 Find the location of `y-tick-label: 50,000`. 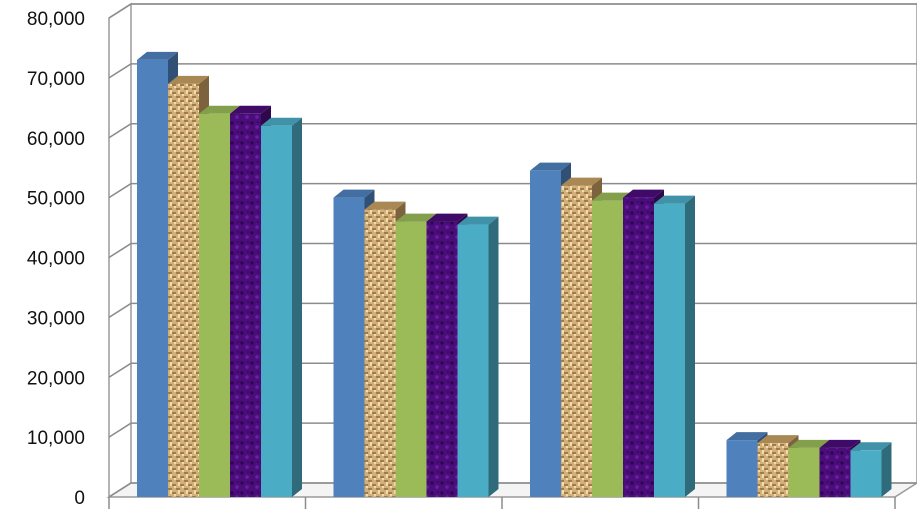

y-tick-label: 50,000 is located at coordinates (56, 199).